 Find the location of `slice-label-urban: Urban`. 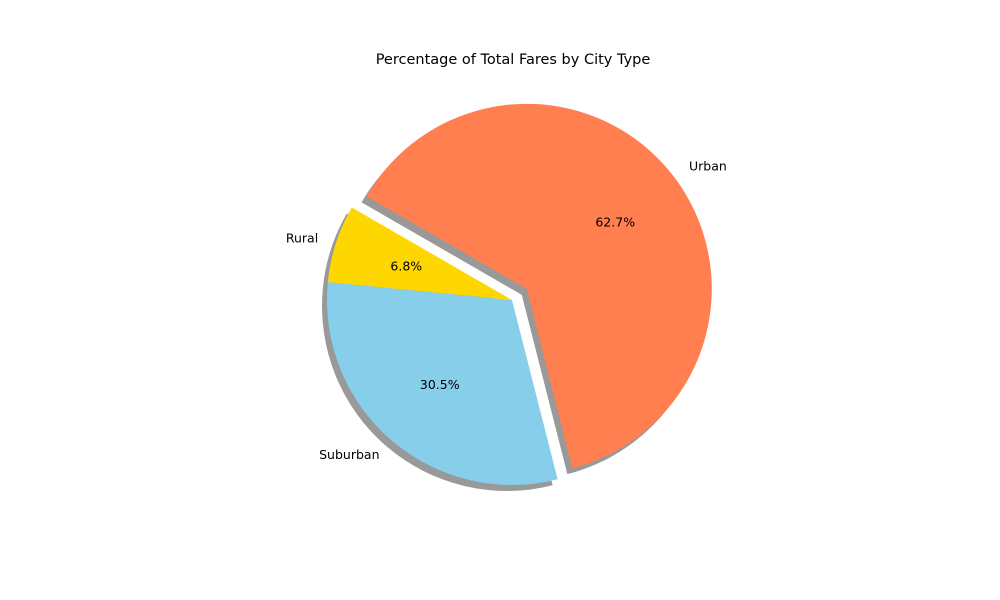

slice-label-urban: Urban is located at coordinates (708, 165).